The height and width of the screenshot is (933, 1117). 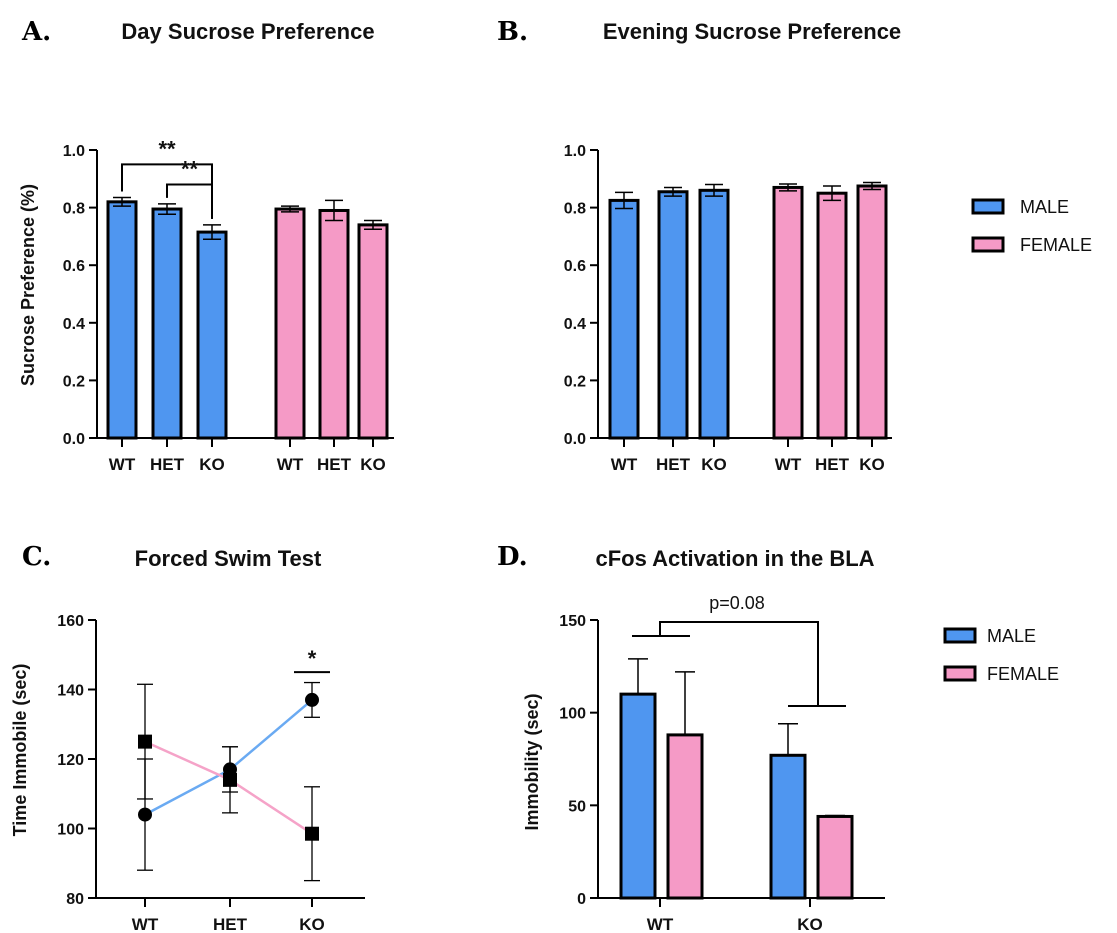 I want to click on x-tick-label-a-1: HET, so click(x=167, y=464).